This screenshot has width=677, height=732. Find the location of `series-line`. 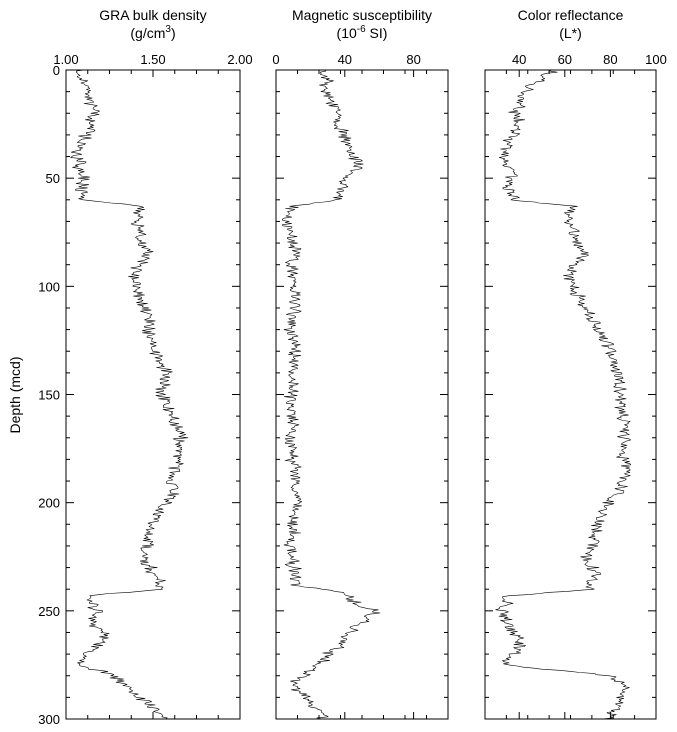

series-line is located at coordinates (331, 394).